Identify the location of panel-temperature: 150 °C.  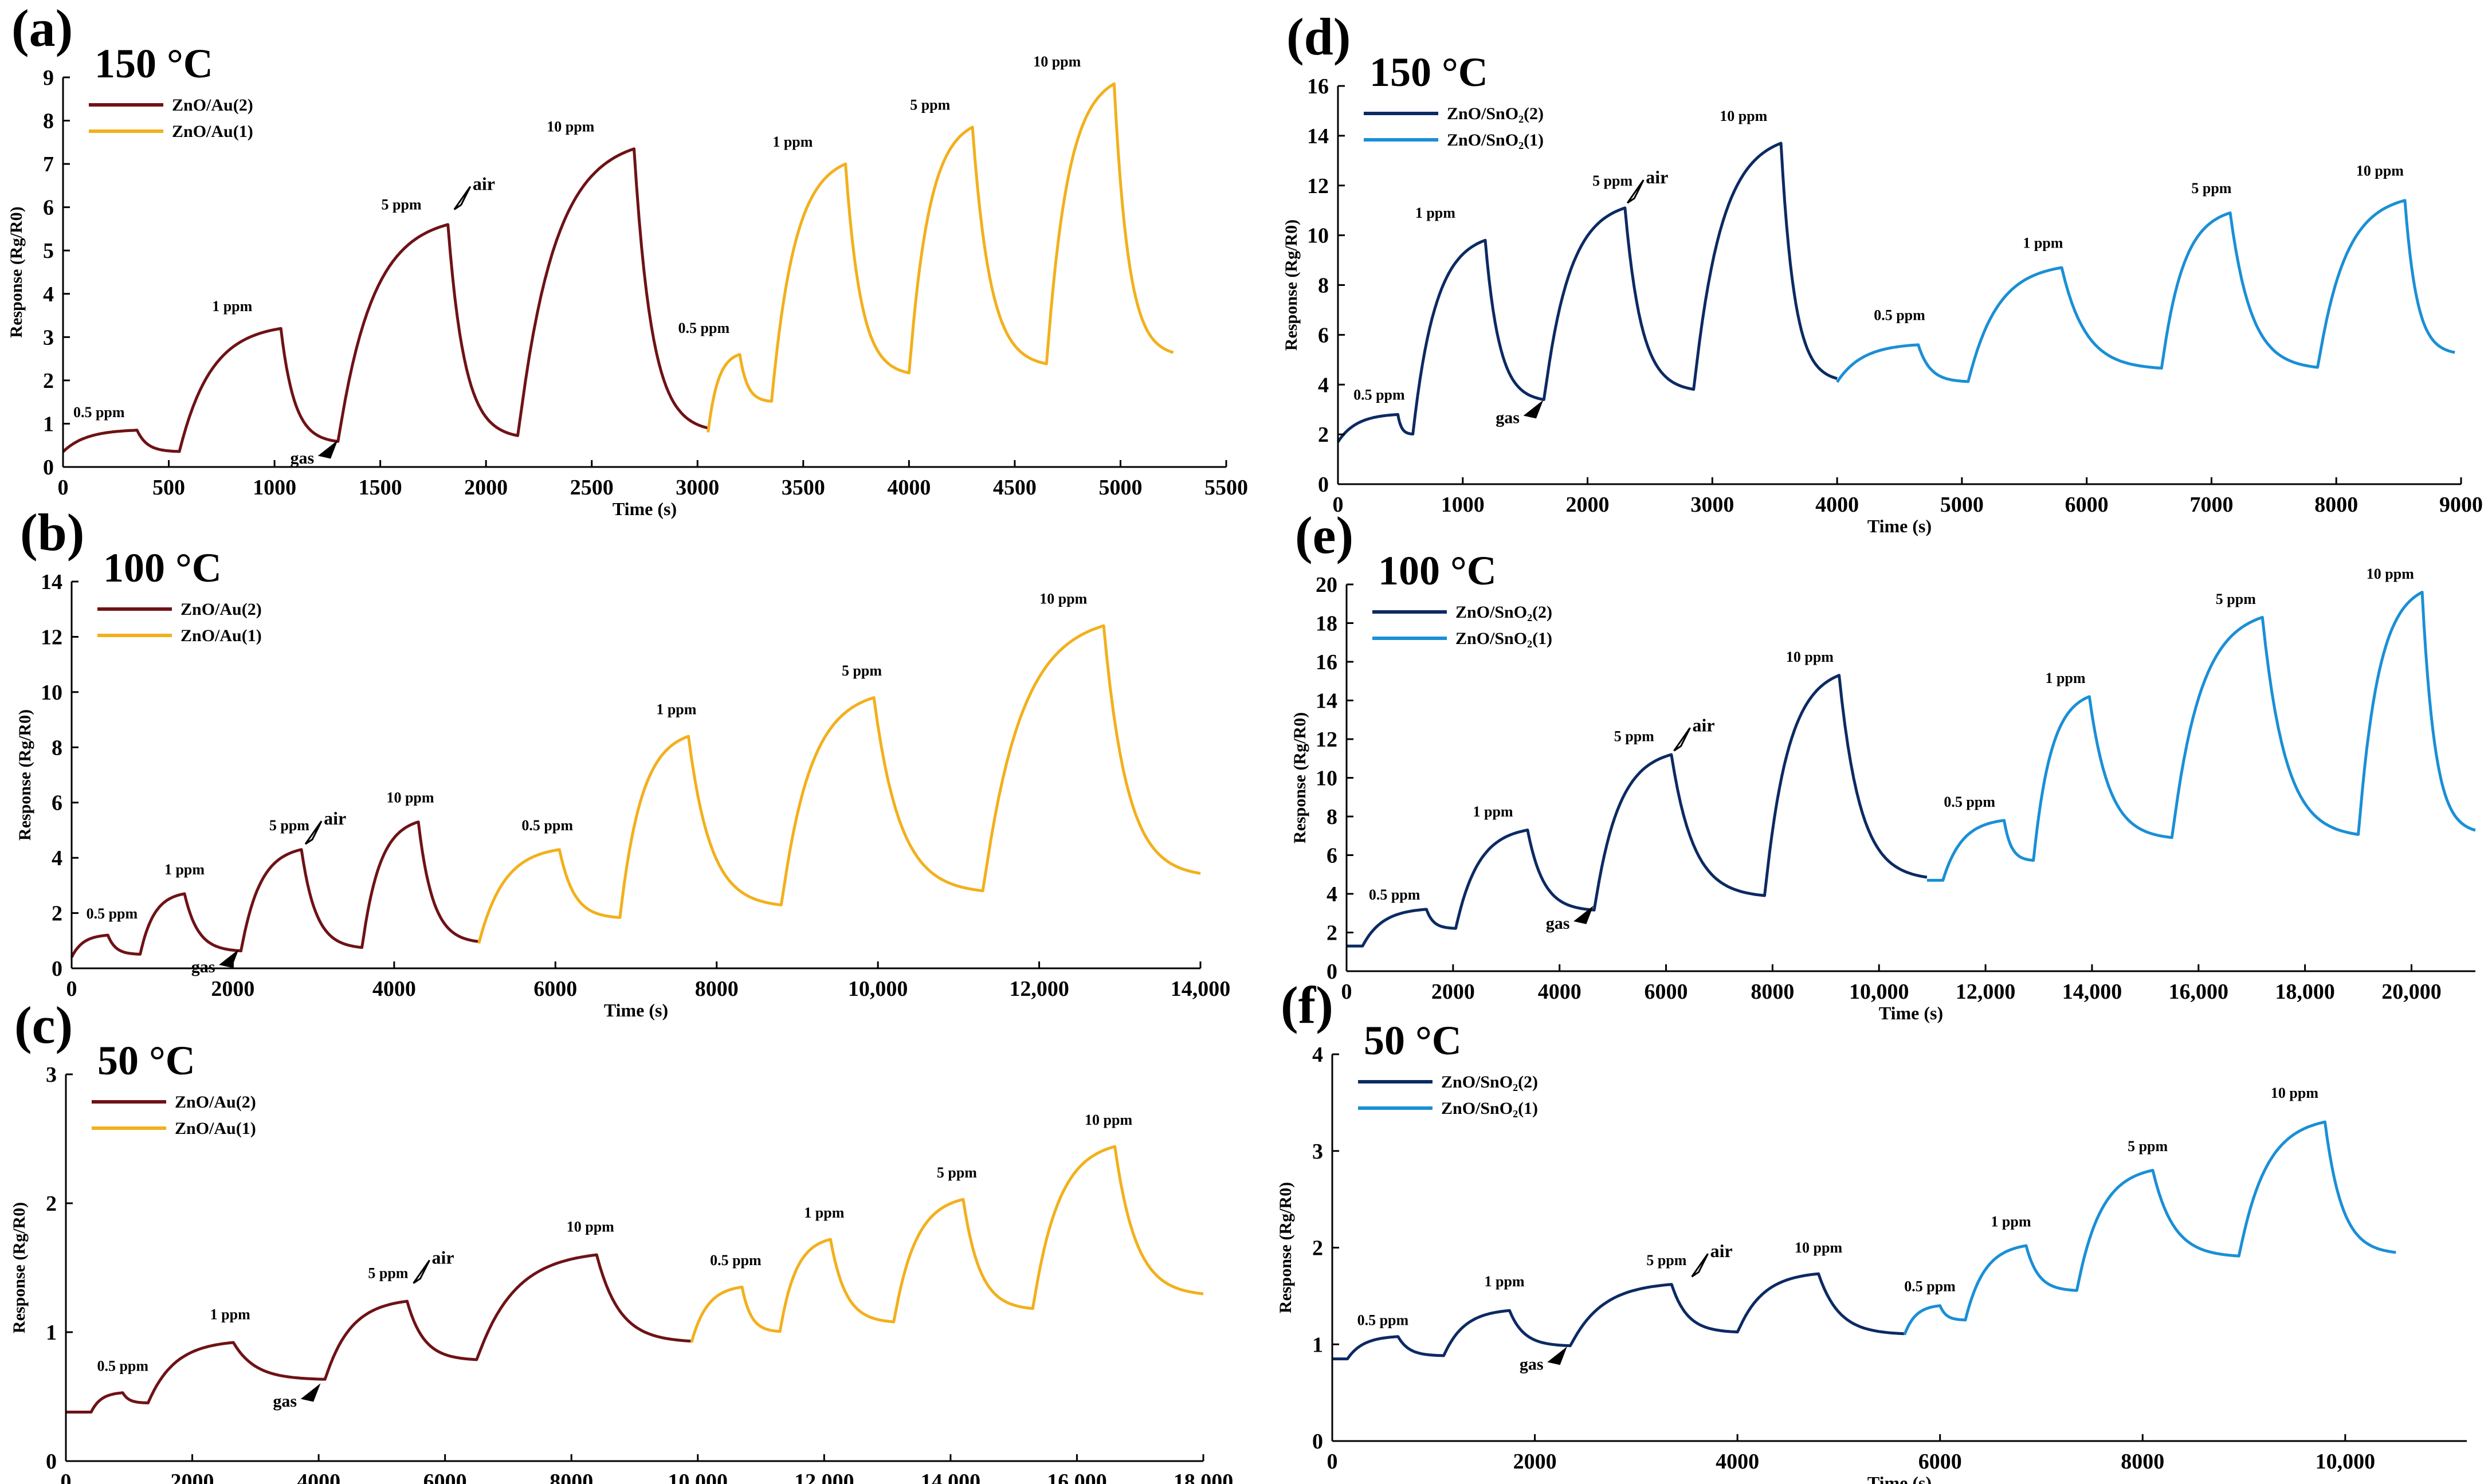
(154, 64).